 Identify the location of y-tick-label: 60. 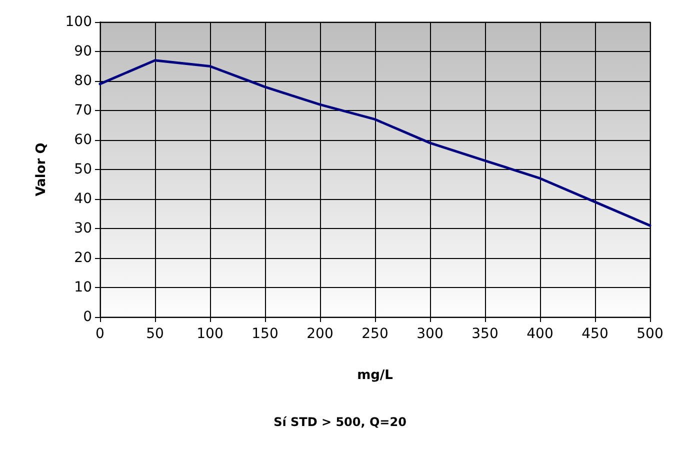
(83, 140).